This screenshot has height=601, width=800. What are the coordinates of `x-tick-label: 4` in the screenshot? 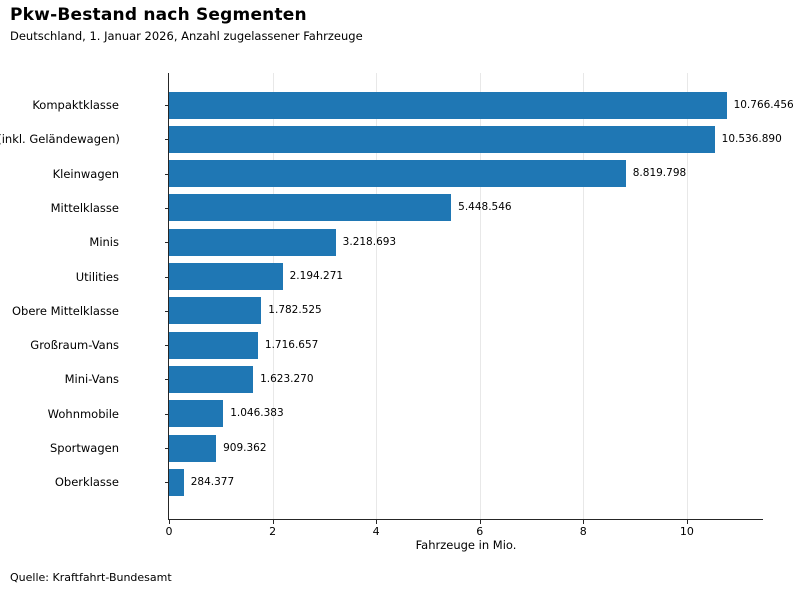 It's located at (376, 531).